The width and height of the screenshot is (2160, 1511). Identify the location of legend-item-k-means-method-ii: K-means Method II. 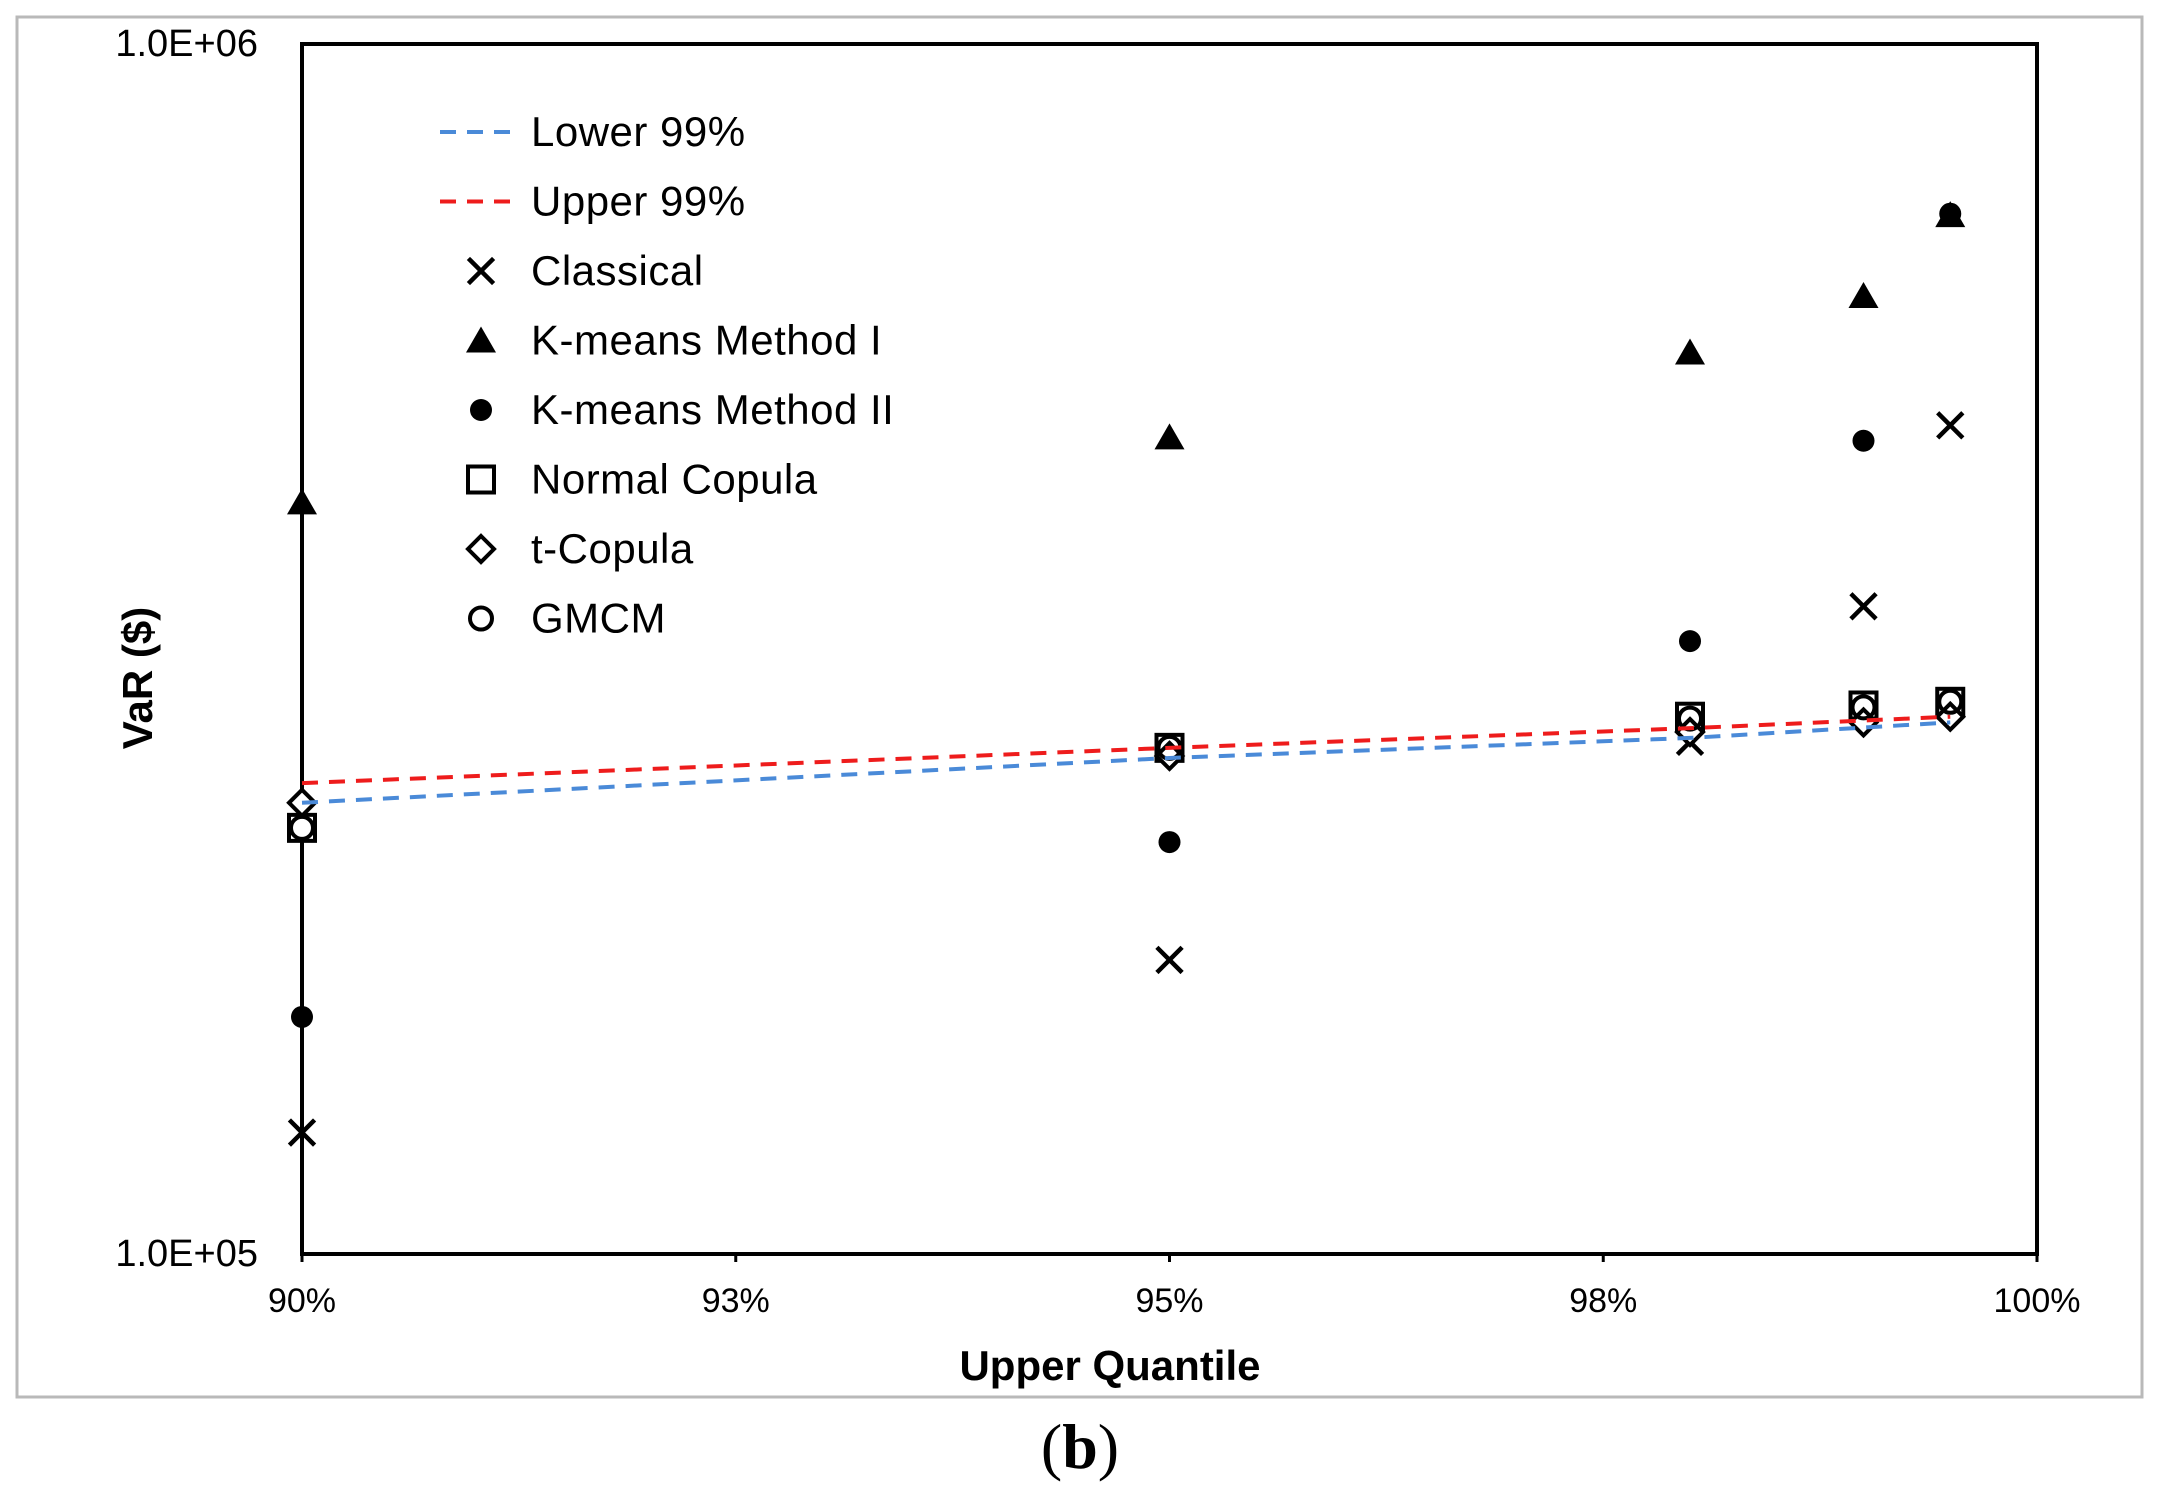
(682, 409).